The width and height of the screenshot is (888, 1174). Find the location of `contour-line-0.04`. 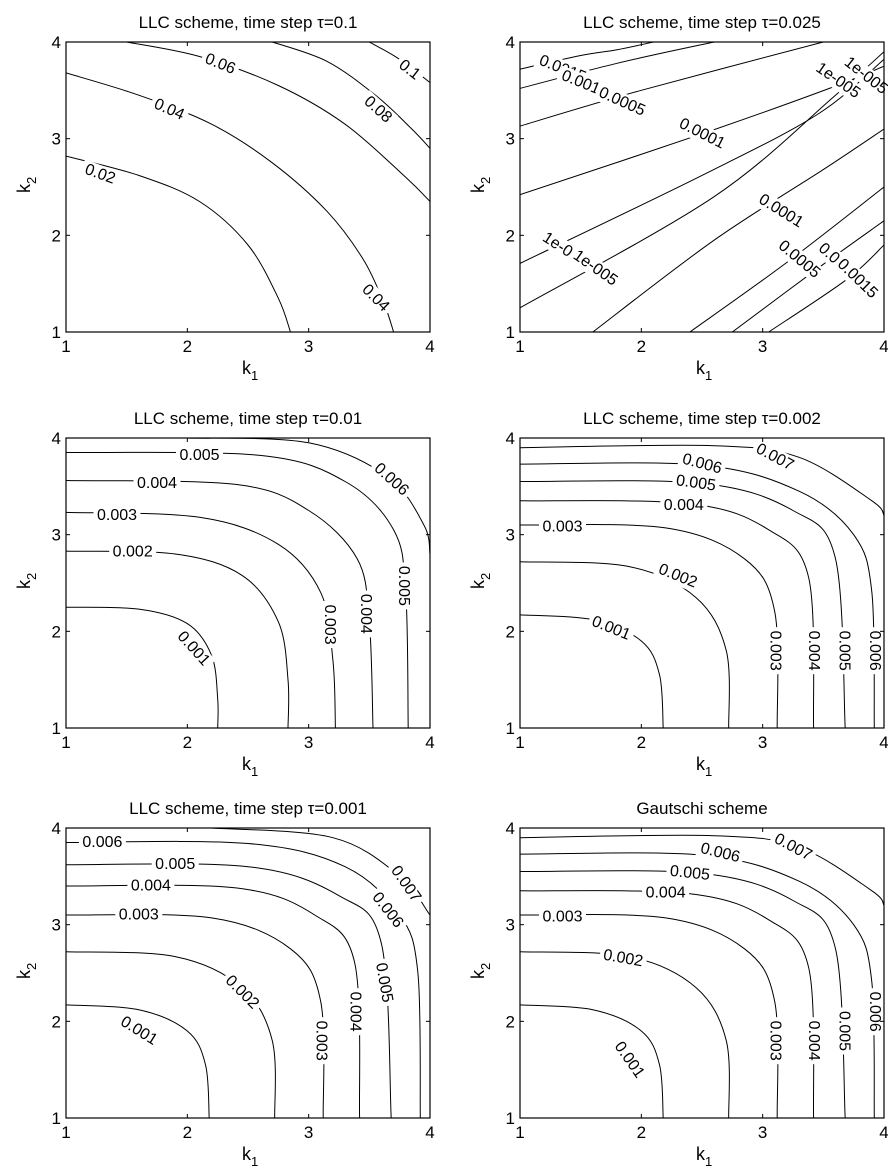

contour-line-0.04 is located at coordinates (230, 202).